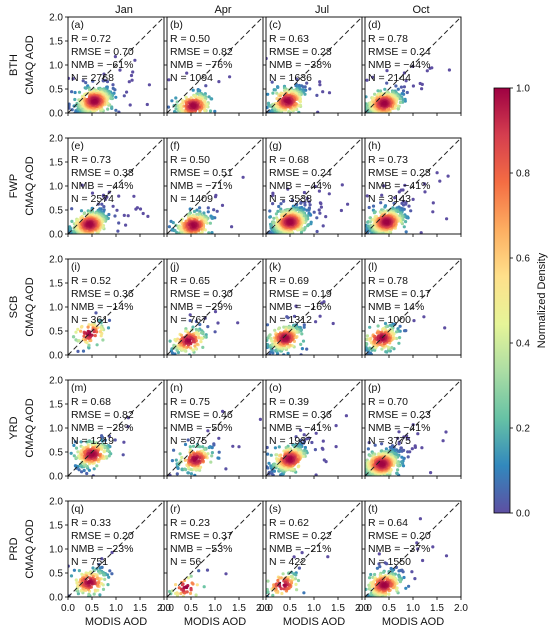  Describe the element at coordinates (175, 146) in the screenshot. I see `panel-label: (f)` at that location.